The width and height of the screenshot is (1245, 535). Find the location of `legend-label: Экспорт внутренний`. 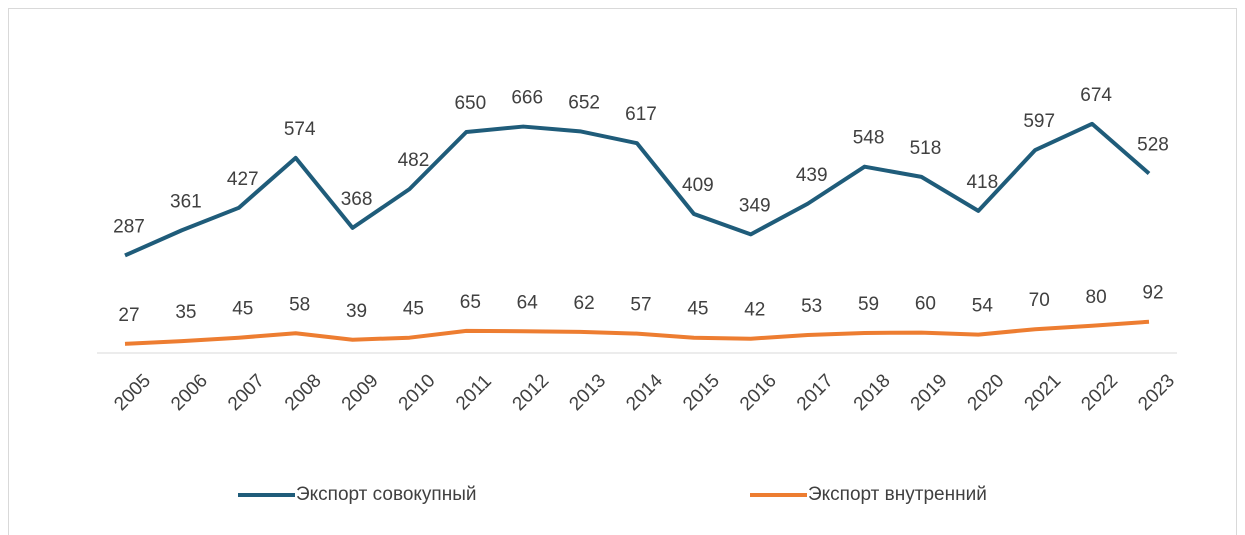

legend-label: Экспорт внутренний is located at coordinates (897, 494).